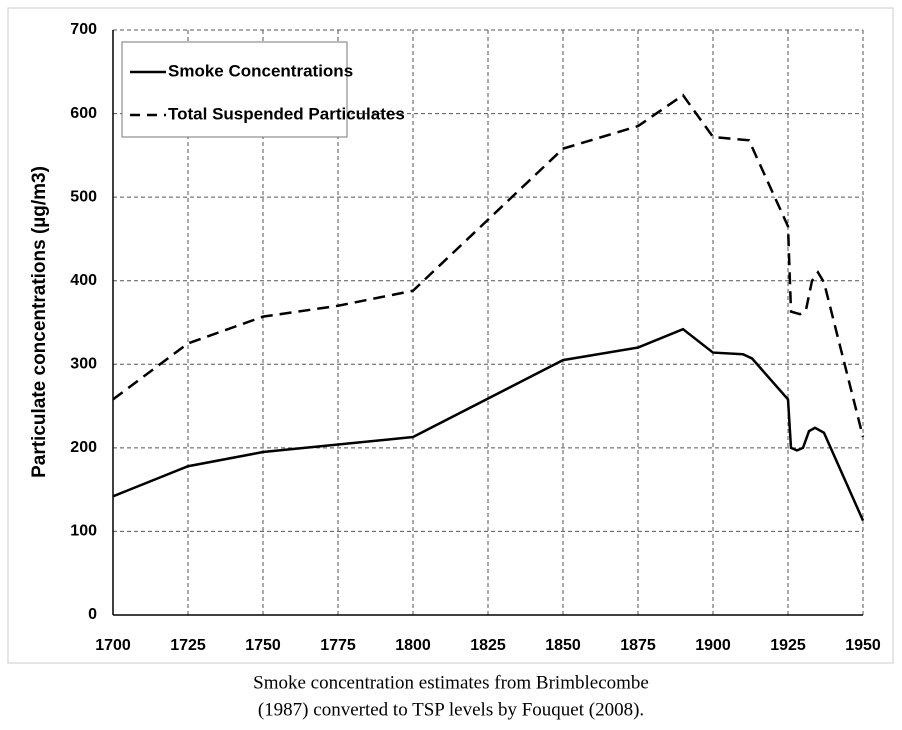 Image resolution: width=902 pixels, height=730 pixels. I want to click on x-tick-label: 1925, so click(788, 645).